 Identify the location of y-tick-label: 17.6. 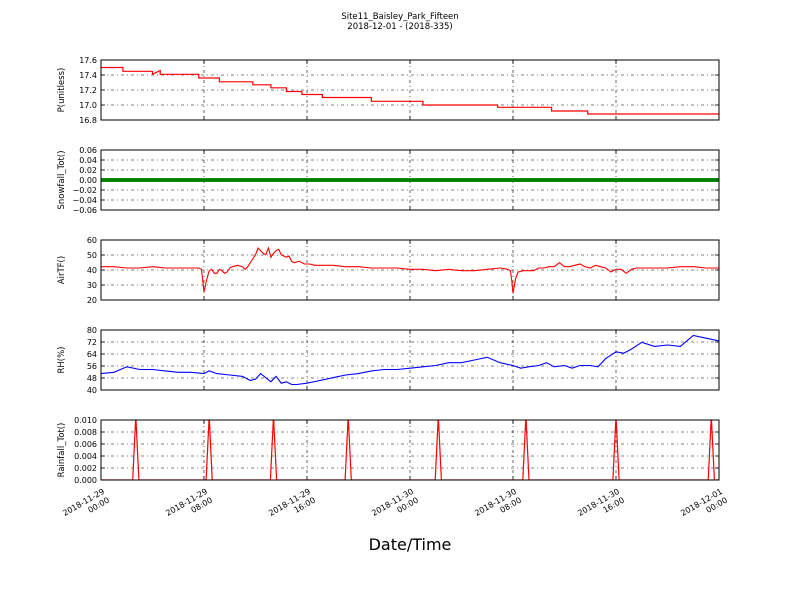
(88, 60).